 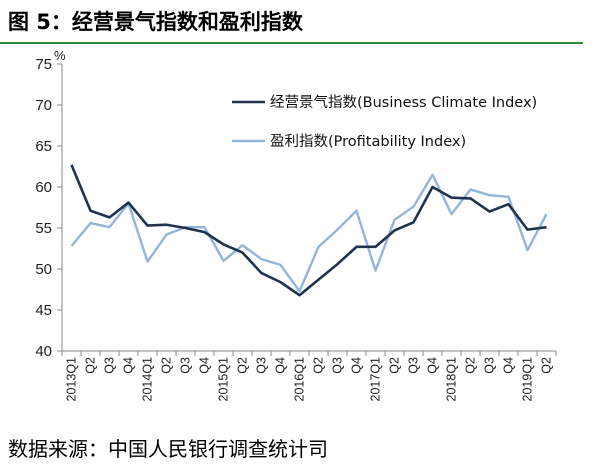 What do you see at coordinates (43, 269) in the screenshot?
I see `y-tick-label: 50` at bounding box center [43, 269].